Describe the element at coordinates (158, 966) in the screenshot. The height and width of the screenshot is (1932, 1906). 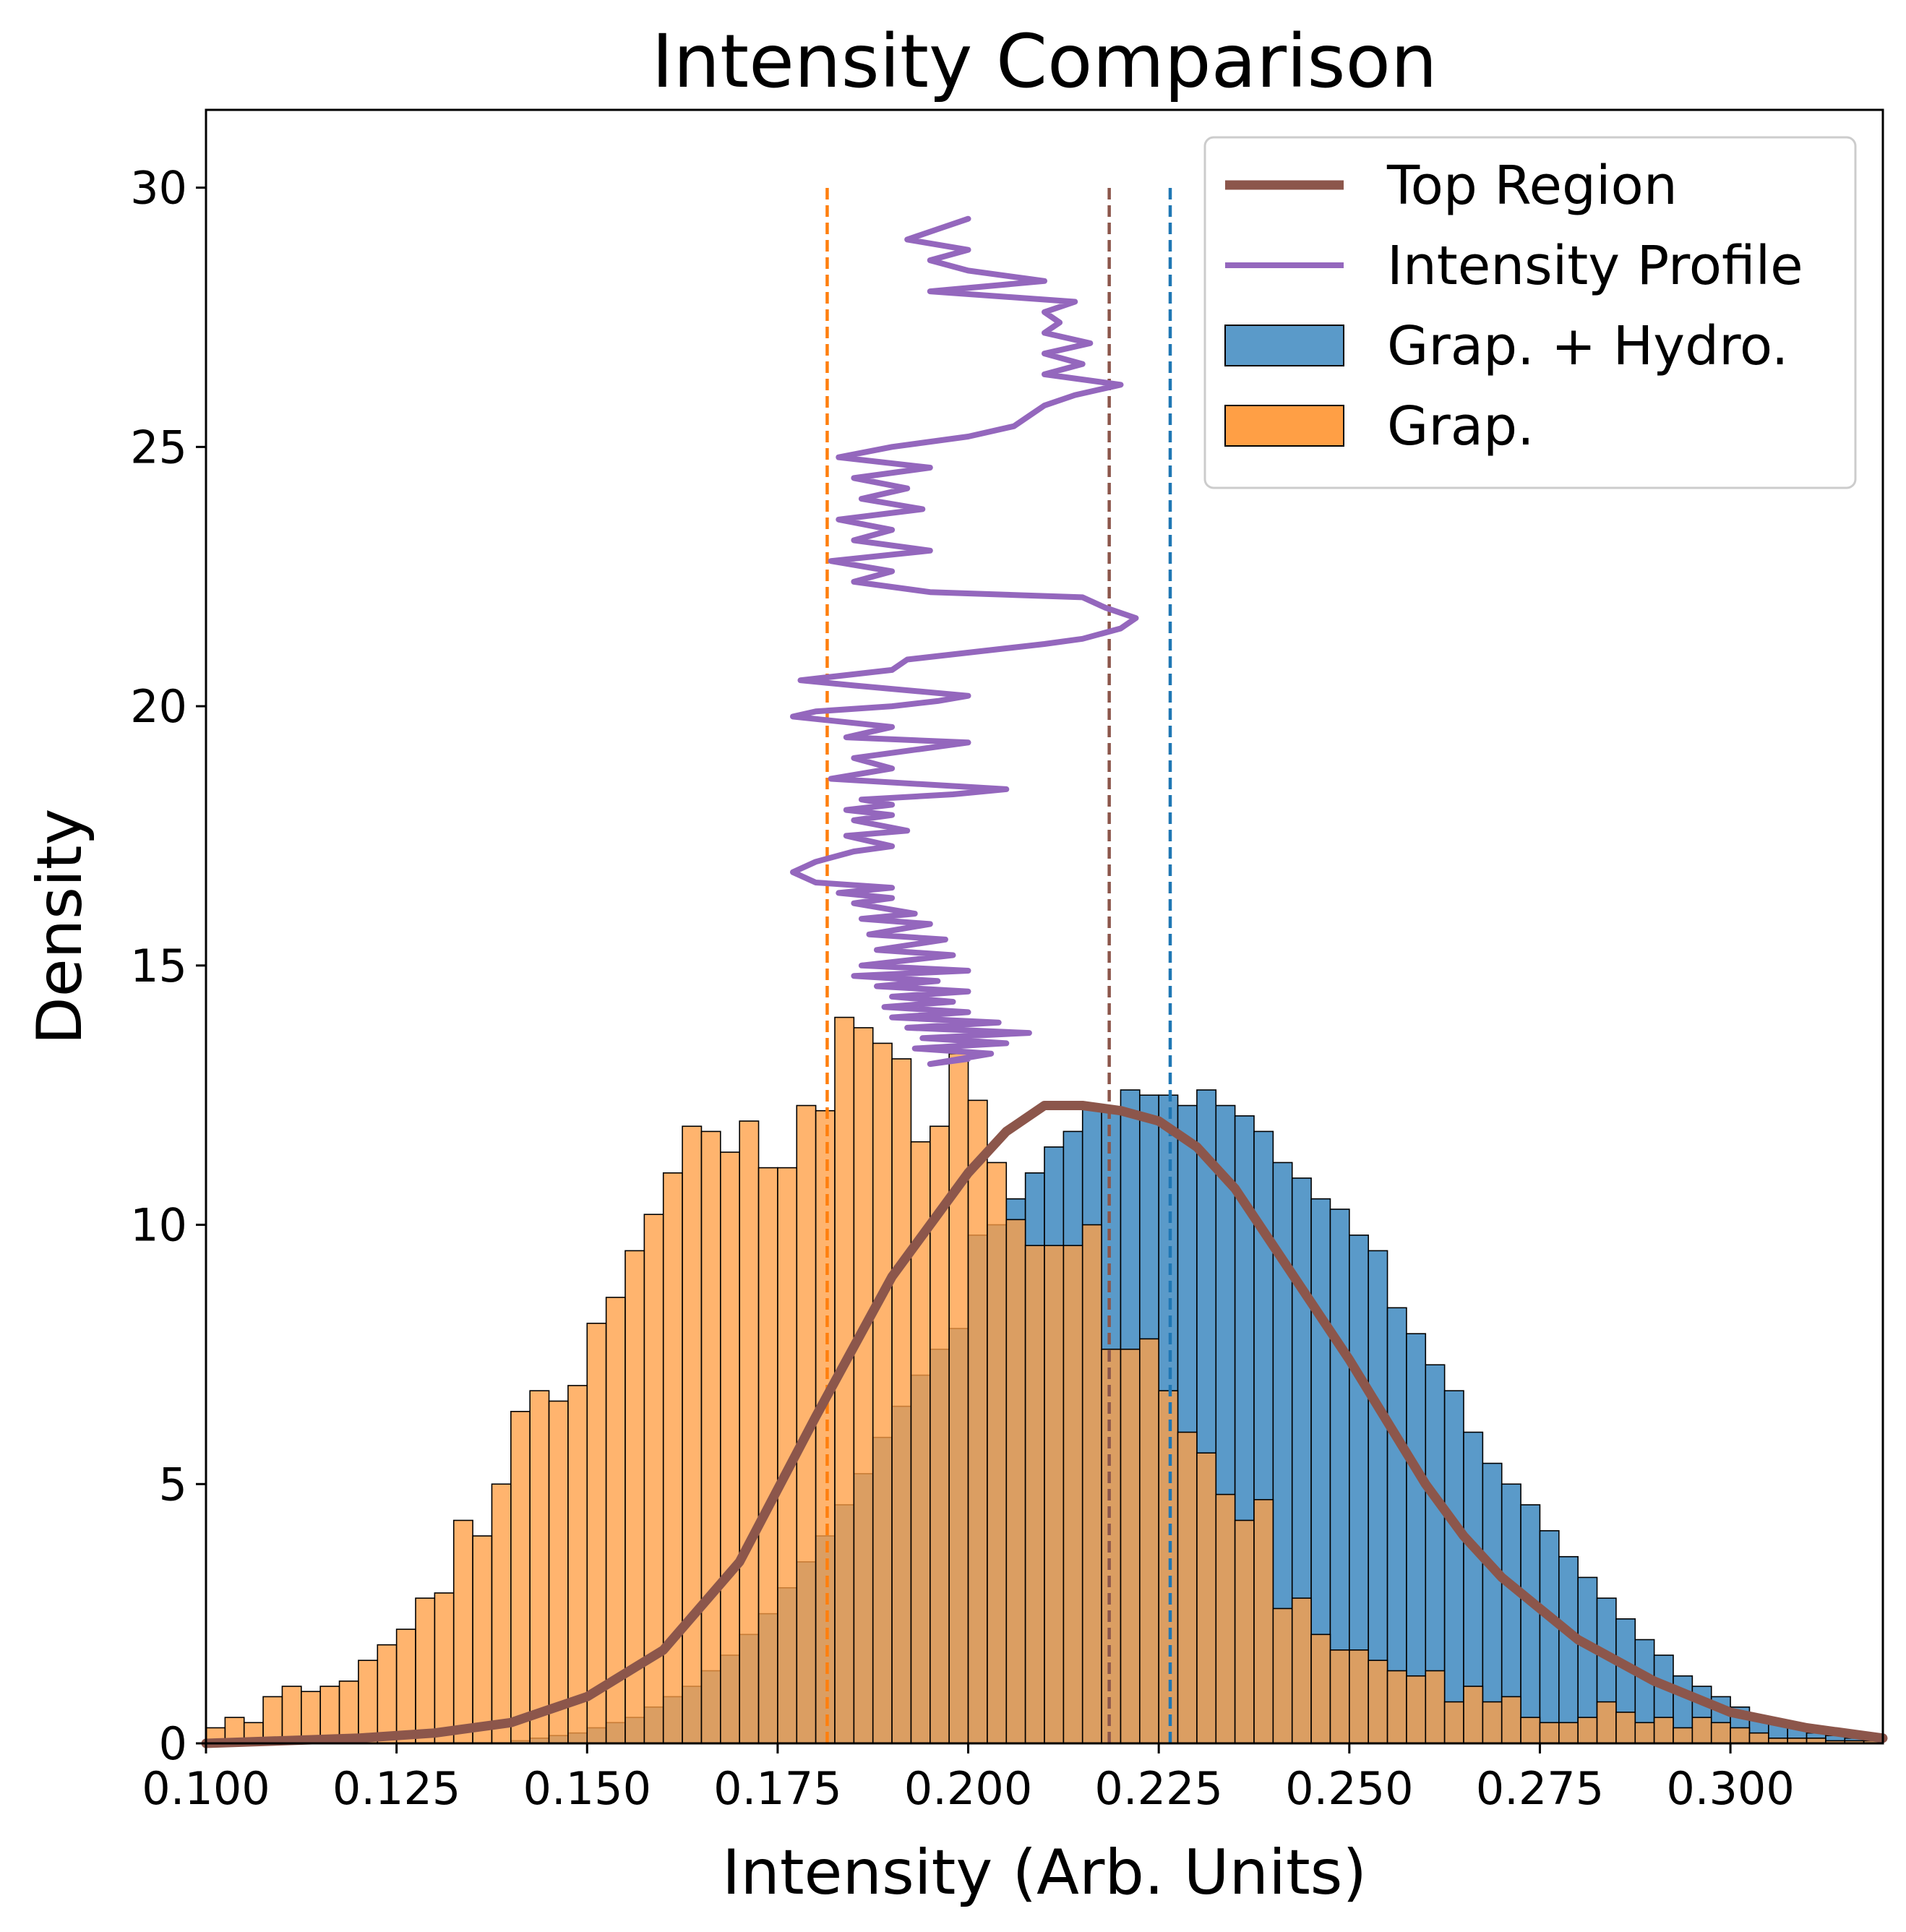
I see `y-tick-label: 15` at that location.